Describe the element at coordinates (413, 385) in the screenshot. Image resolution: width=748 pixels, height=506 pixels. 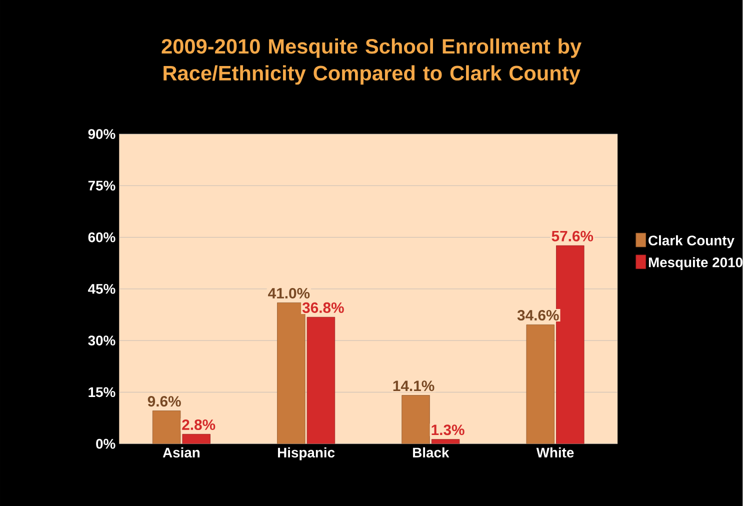
I see `data-label: 14.1%` at that location.